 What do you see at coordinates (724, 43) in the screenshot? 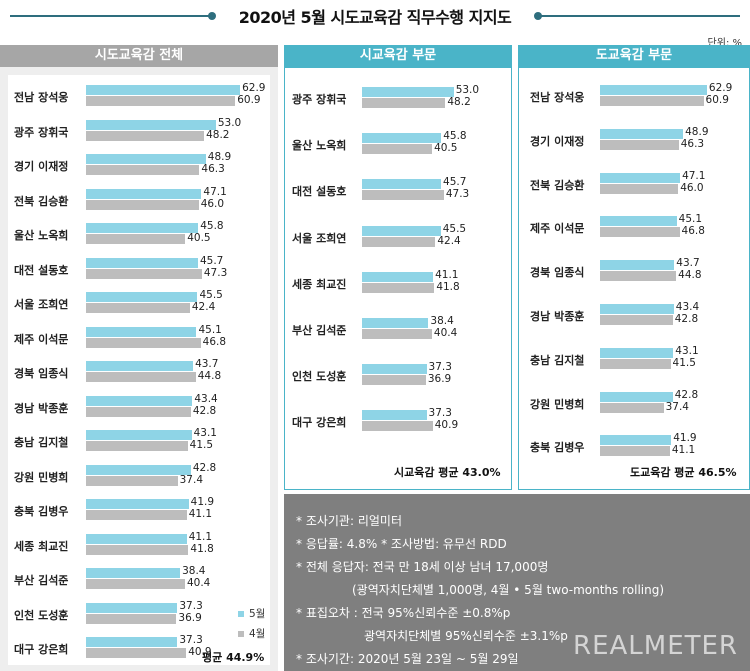
I see `unit-label: 단위: %` at bounding box center [724, 43].